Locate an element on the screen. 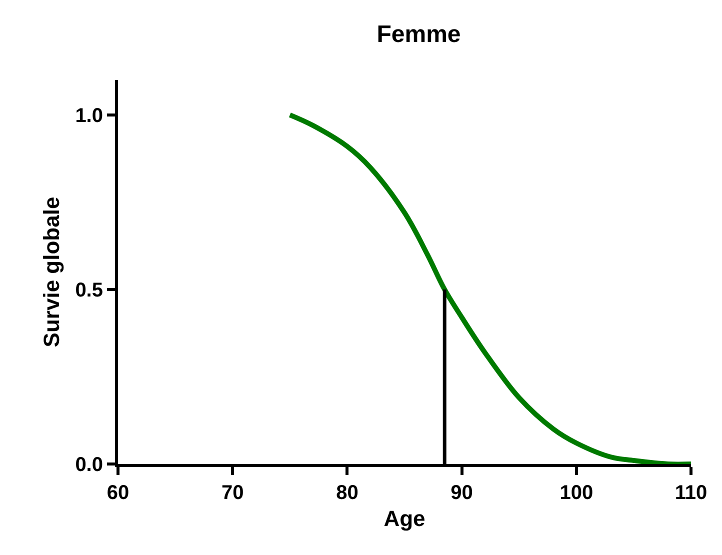  chart-title: Femme is located at coordinates (418, 34).